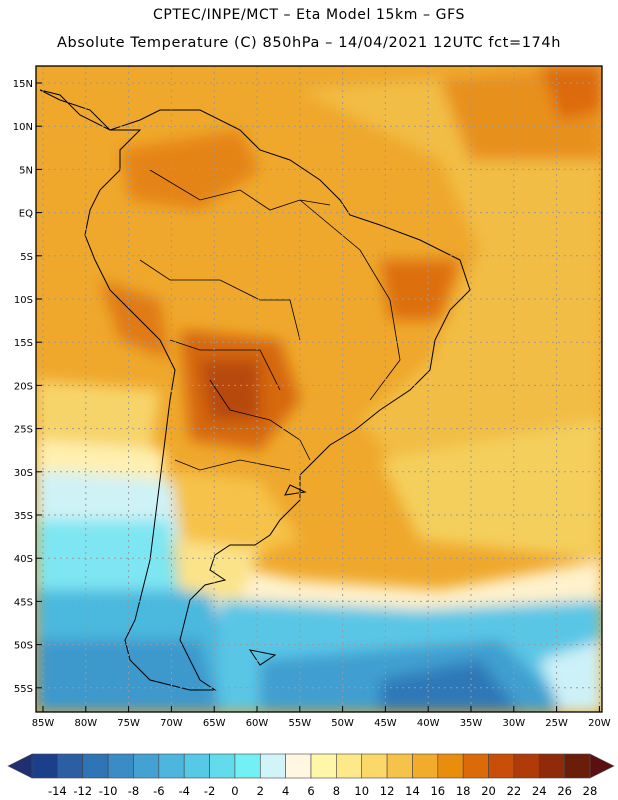 This screenshot has height=800, width=618. What do you see at coordinates (23, 84) in the screenshot?
I see `lat-label: 15N` at bounding box center [23, 84].